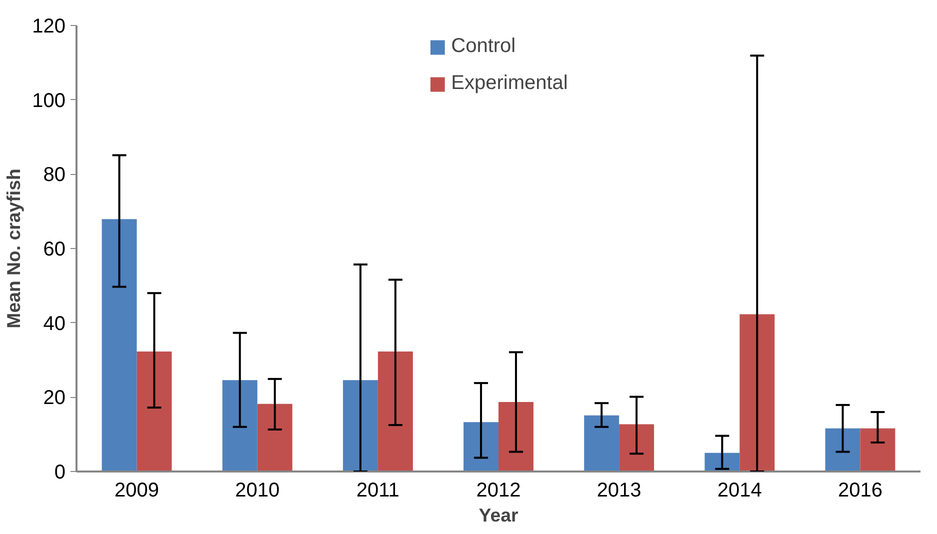 The height and width of the screenshot is (534, 937). What do you see at coordinates (257, 491) in the screenshot?
I see `x-tick-label: 2010` at bounding box center [257, 491].